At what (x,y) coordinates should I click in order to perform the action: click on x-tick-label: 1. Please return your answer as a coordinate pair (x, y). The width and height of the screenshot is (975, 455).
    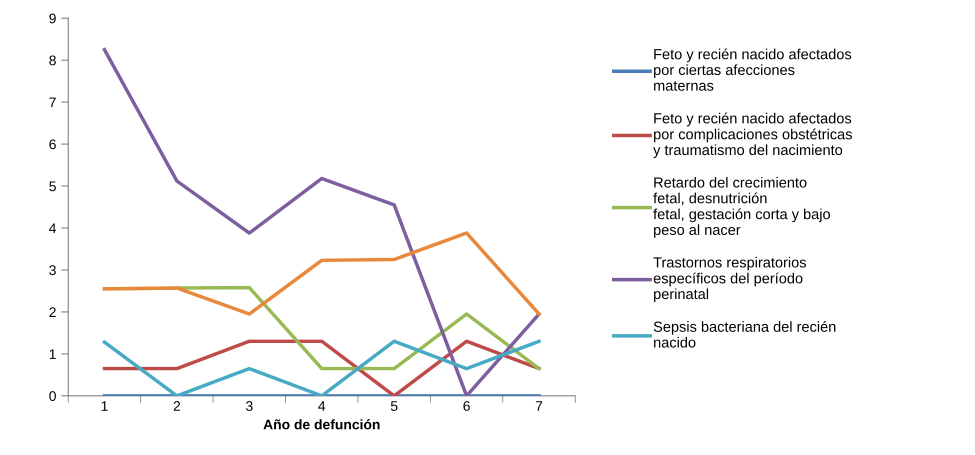
    Looking at the image, I should click on (105, 406).